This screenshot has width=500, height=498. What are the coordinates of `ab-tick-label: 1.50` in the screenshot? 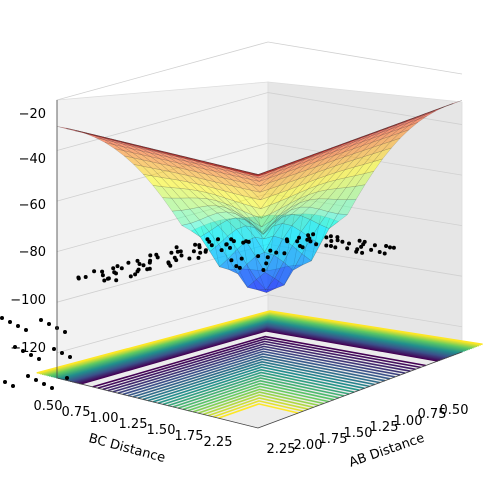 It's located at (358, 433).